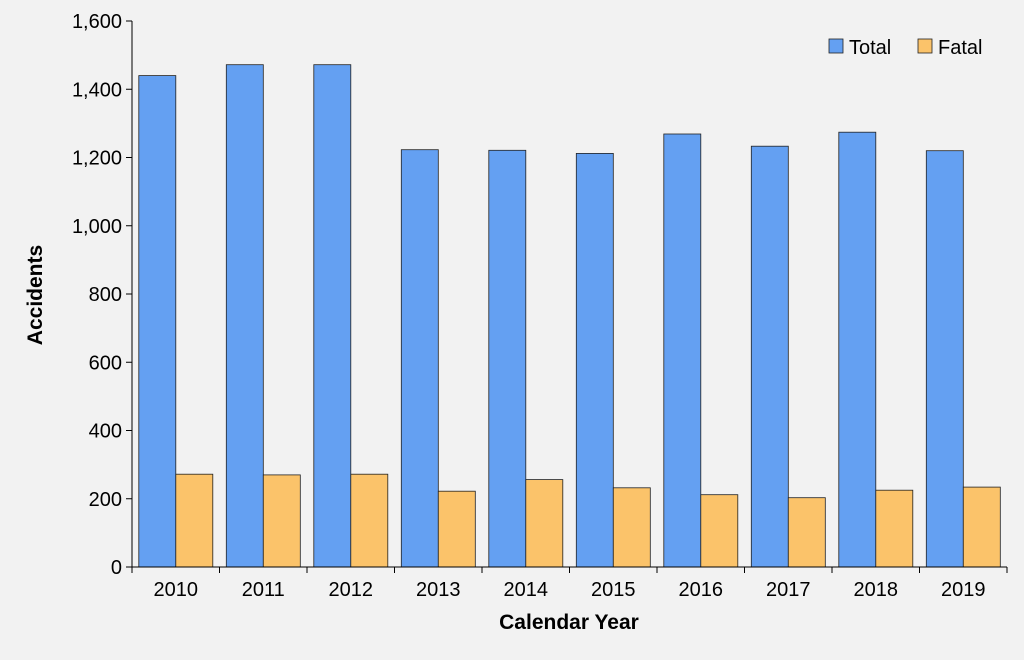 The width and height of the screenshot is (1024, 660). Describe the element at coordinates (351, 590) in the screenshot. I see `x-tick-label: 2012` at that location.